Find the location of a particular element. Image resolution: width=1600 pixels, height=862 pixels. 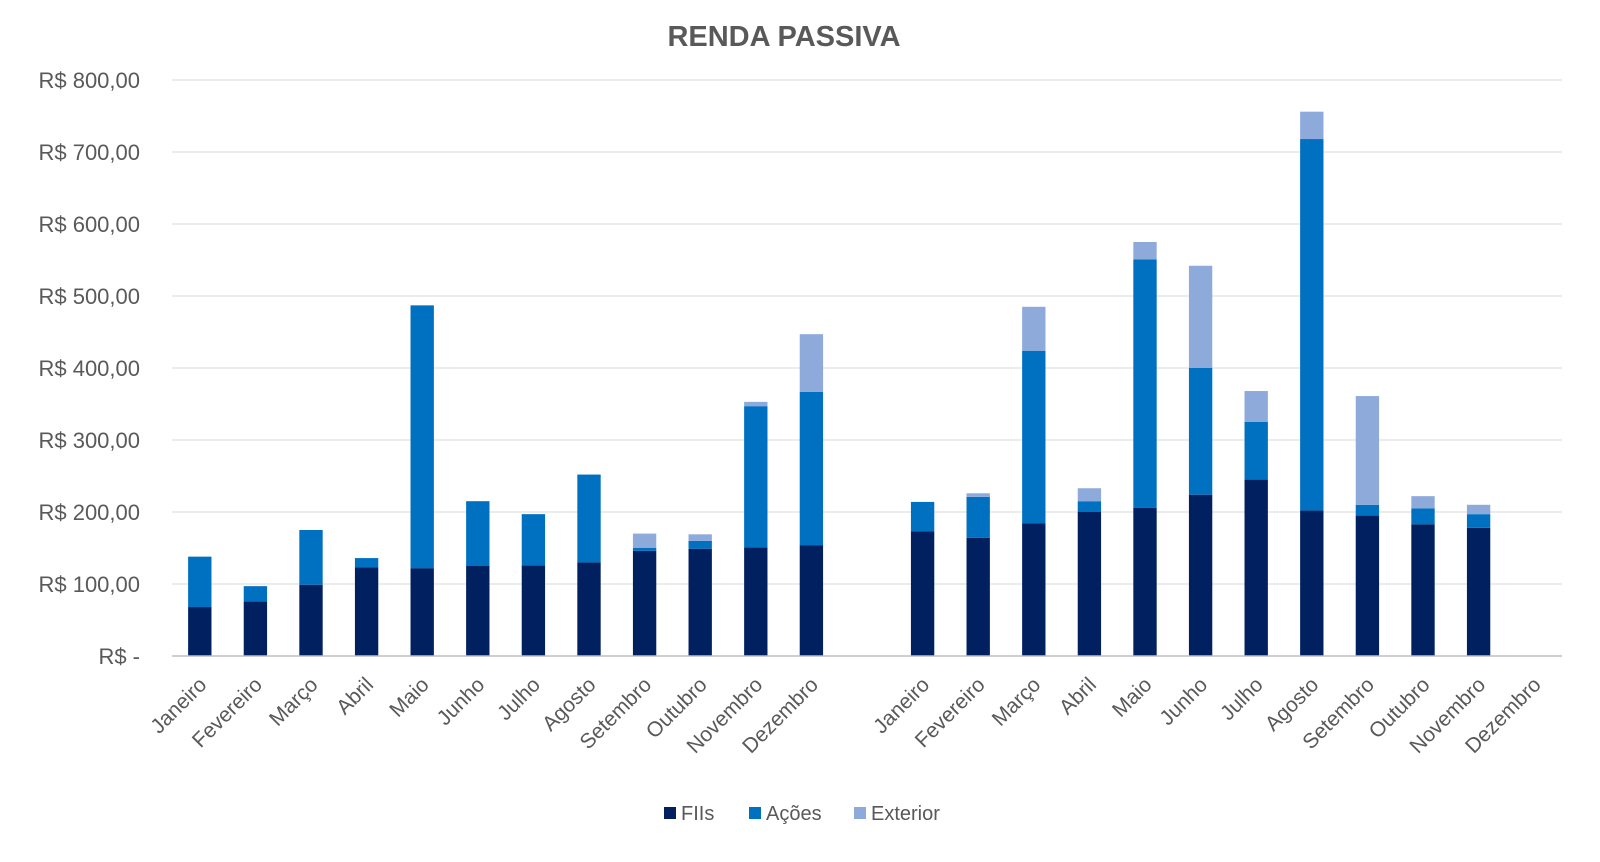

legend: FIIs Ações Exterior is located at coordinates (802, 814).